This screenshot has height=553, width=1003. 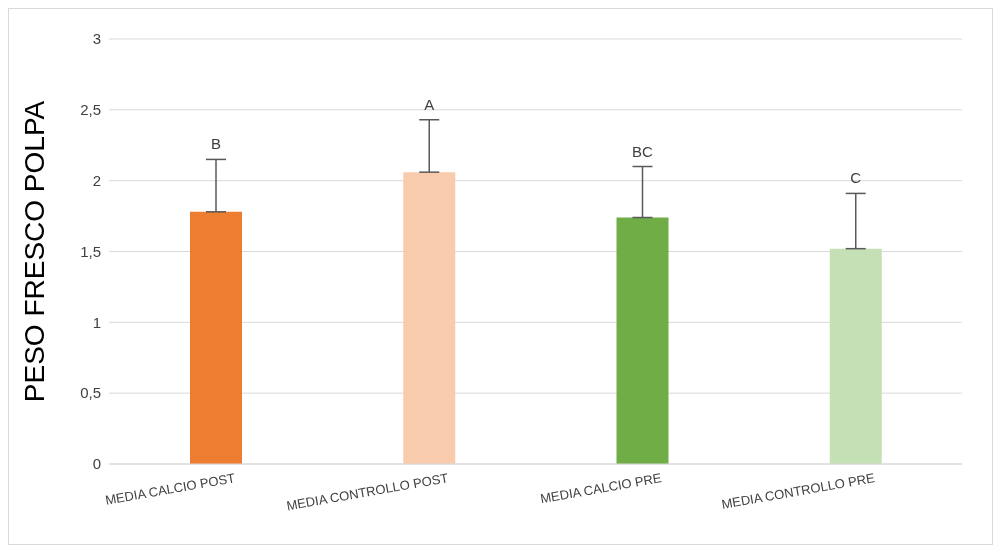 What do you see at coordinates (90, 110) in the screenshot?
I see `y-tick-label: 2,5` at bounding box center [90, 110].